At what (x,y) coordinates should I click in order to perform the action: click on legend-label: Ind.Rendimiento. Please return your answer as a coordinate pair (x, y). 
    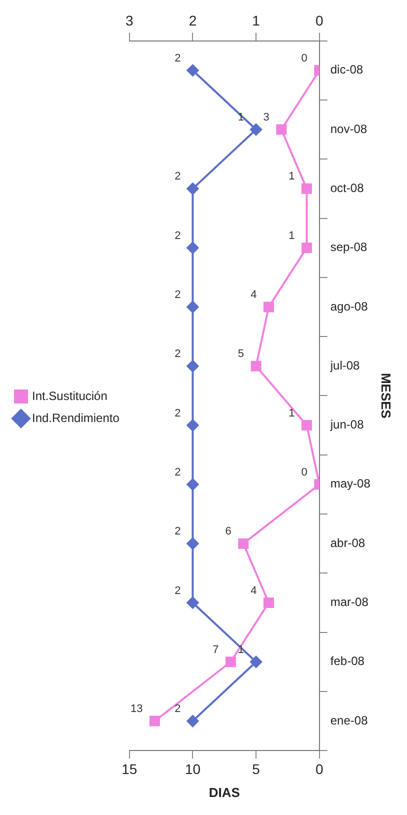
    Looking at the image, I should click on (76, 417).